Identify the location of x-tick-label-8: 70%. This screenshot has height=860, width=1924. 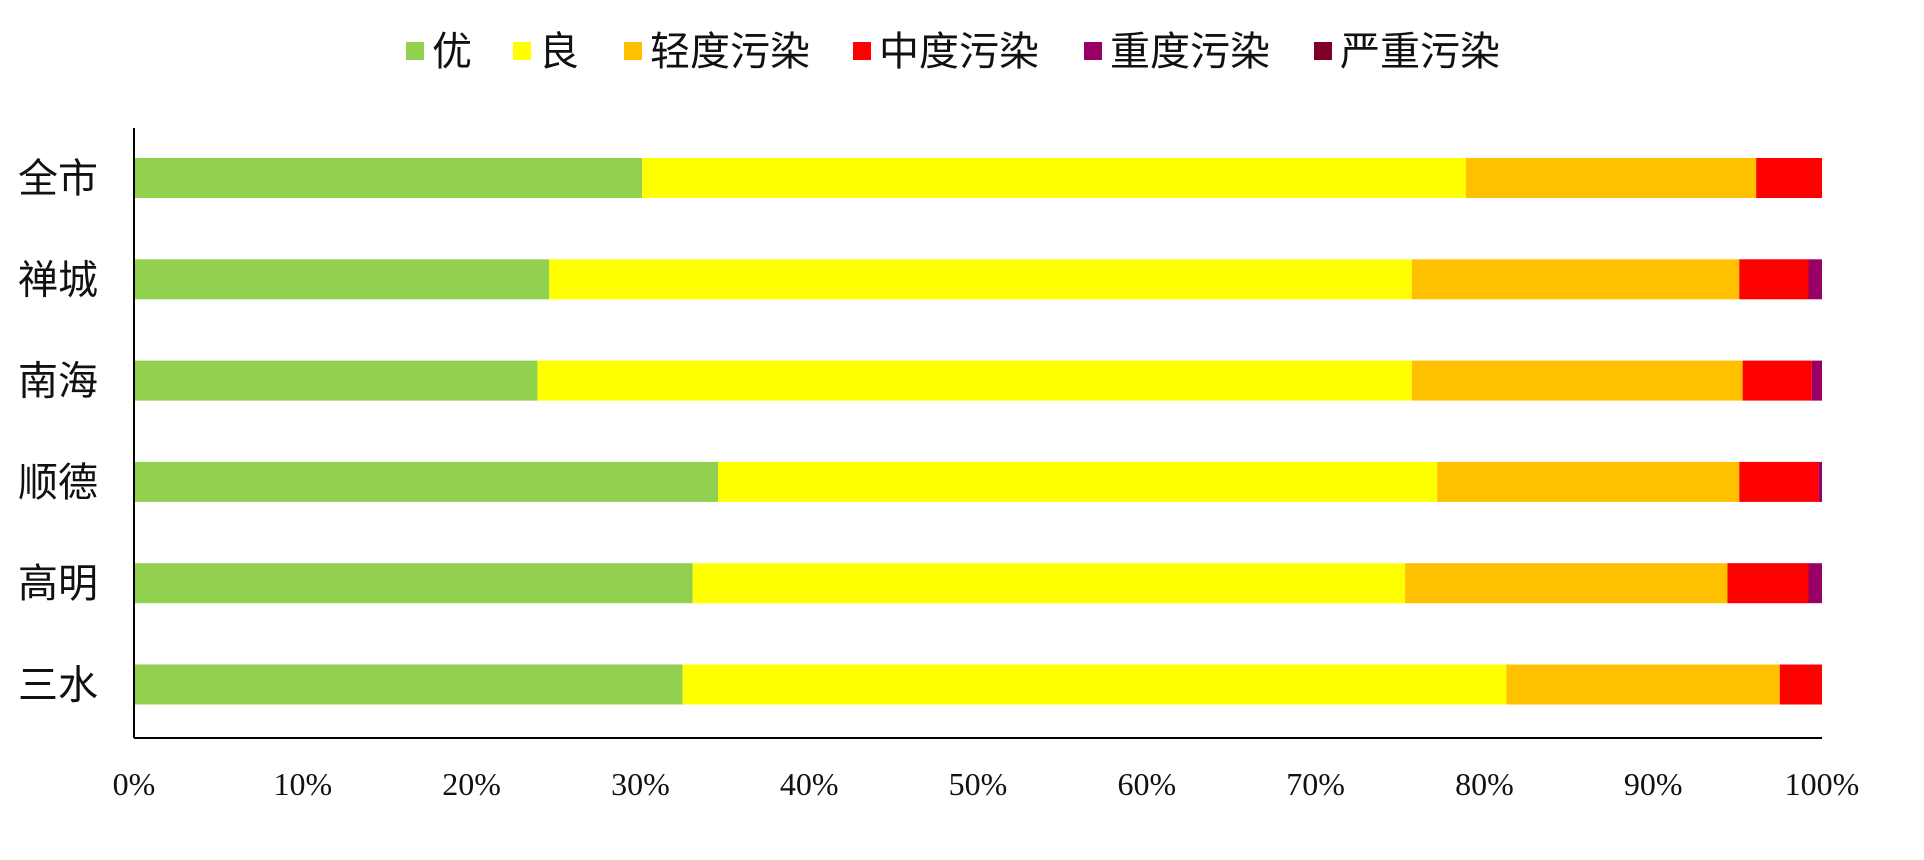
(1315, 784).